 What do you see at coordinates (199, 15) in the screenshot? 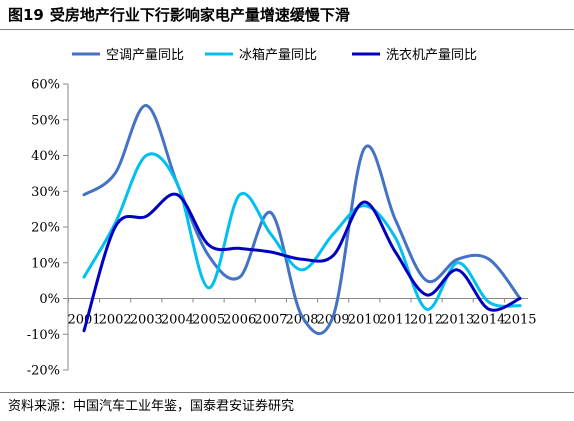
I see `figure-title-text: 受房地产行业下行影响家电产量增速缓慢下滑` at bounding box center [199, 15].